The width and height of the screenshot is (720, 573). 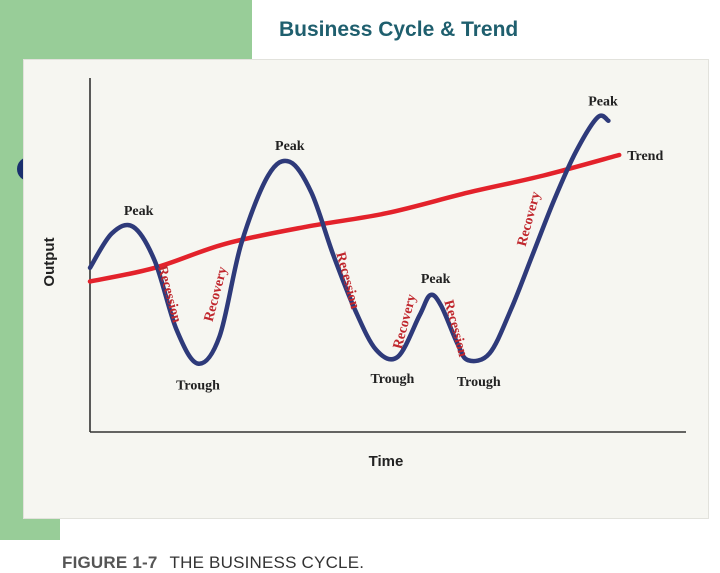 I want to click on point-label: Trend, so click(x=645, y=156).